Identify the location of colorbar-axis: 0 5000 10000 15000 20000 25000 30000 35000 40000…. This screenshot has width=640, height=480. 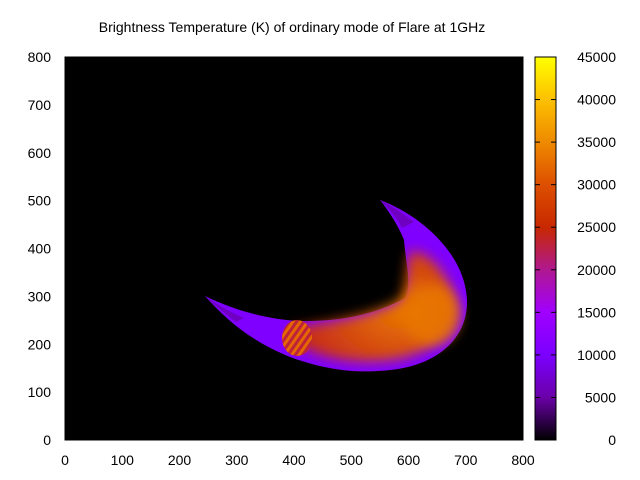
(575, 248).